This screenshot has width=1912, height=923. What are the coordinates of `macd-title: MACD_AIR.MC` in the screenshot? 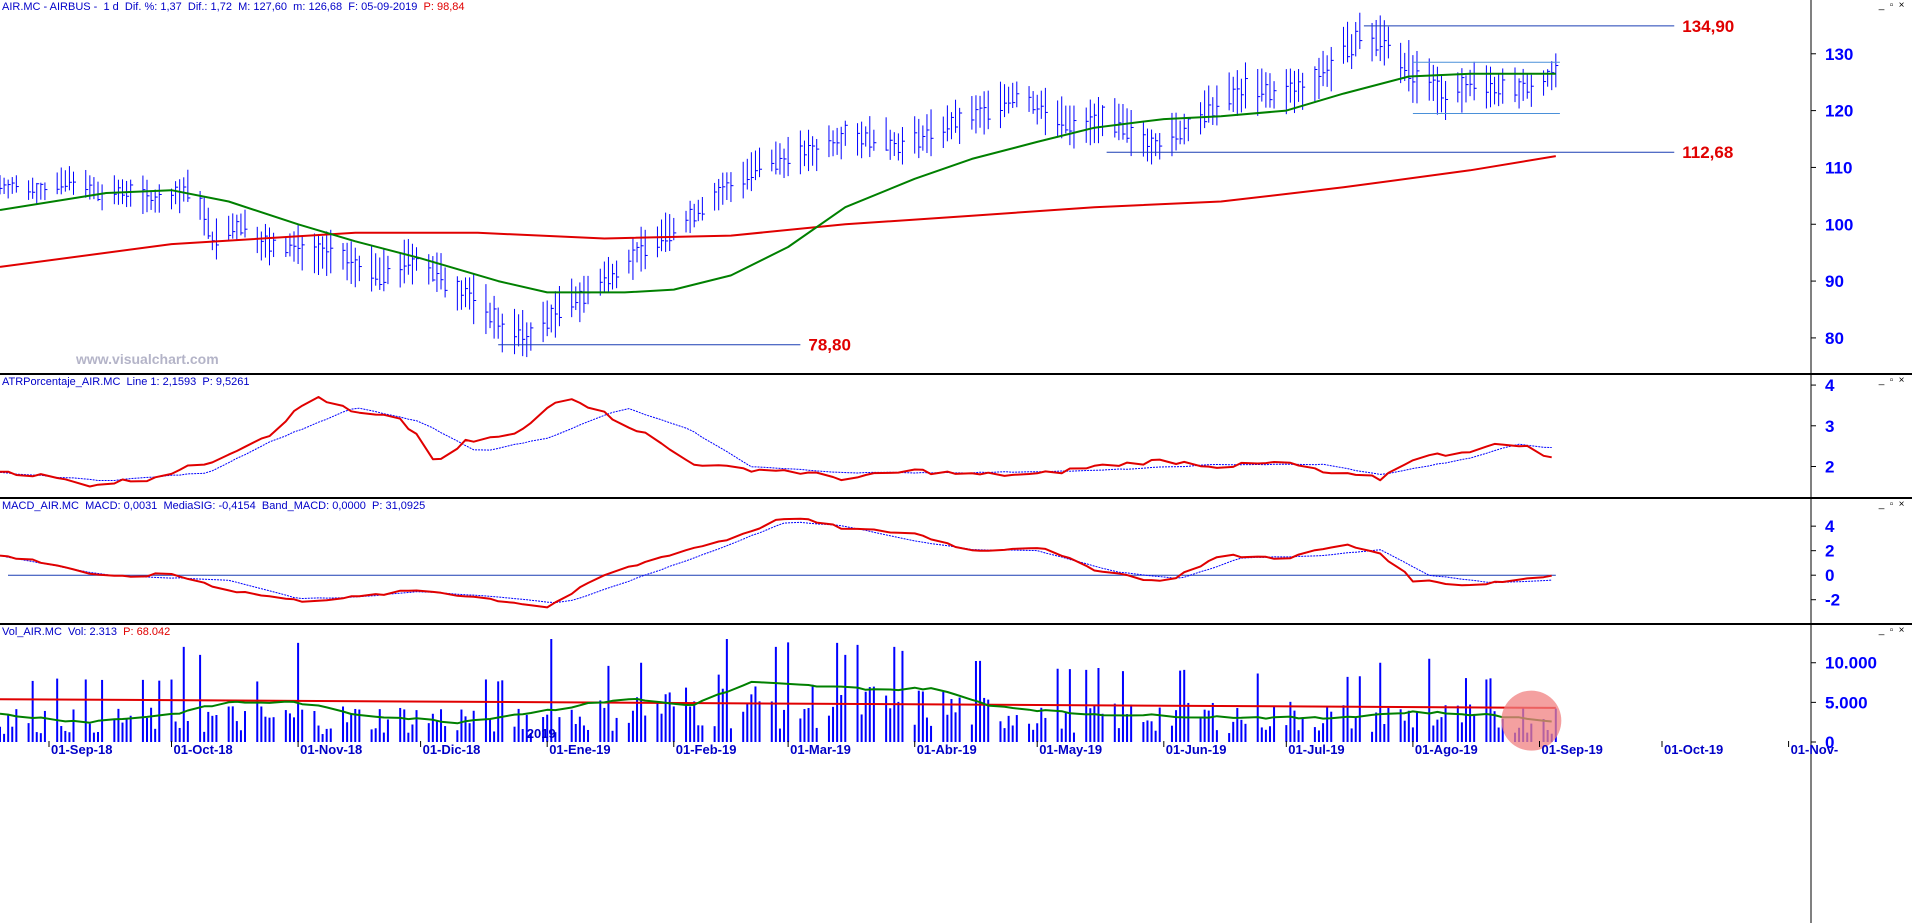 It's located at (41, 506).